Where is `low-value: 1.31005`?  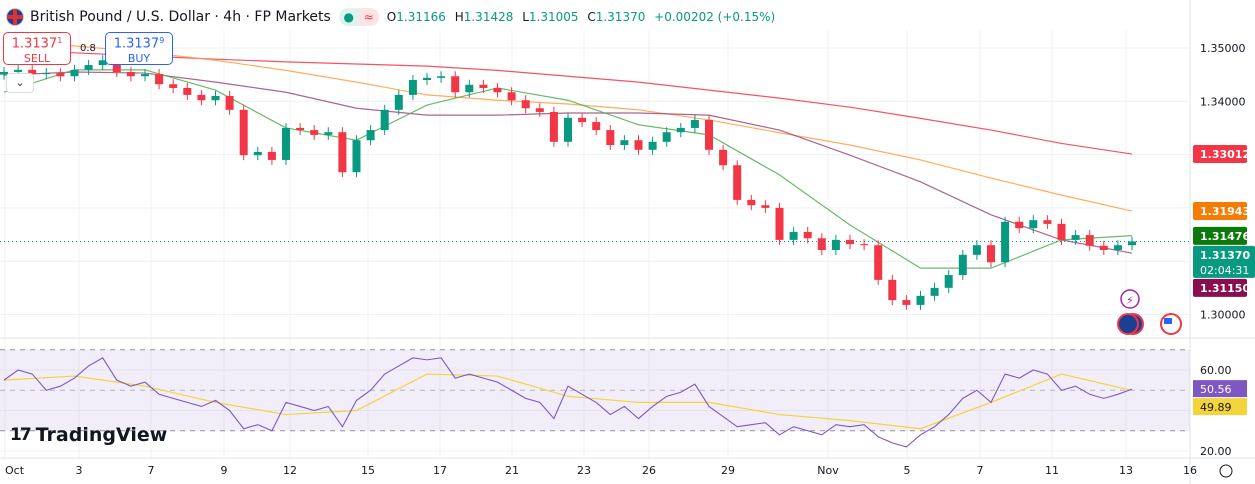 low-value: 1.31005 is located at coordinates (553, 17).